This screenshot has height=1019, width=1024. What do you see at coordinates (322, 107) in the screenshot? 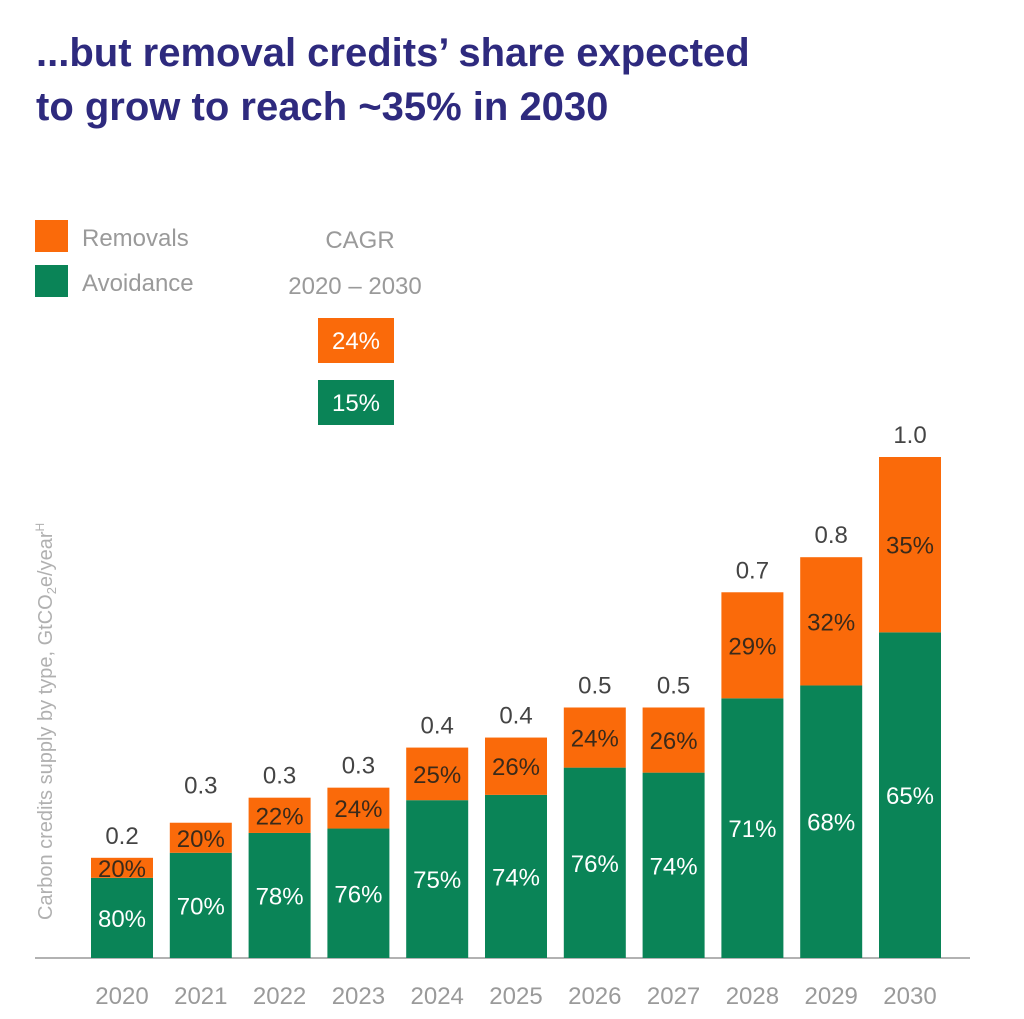
I see `chart-title: to grow to reach ~35% in 2030` at bounding box center [322, 107].